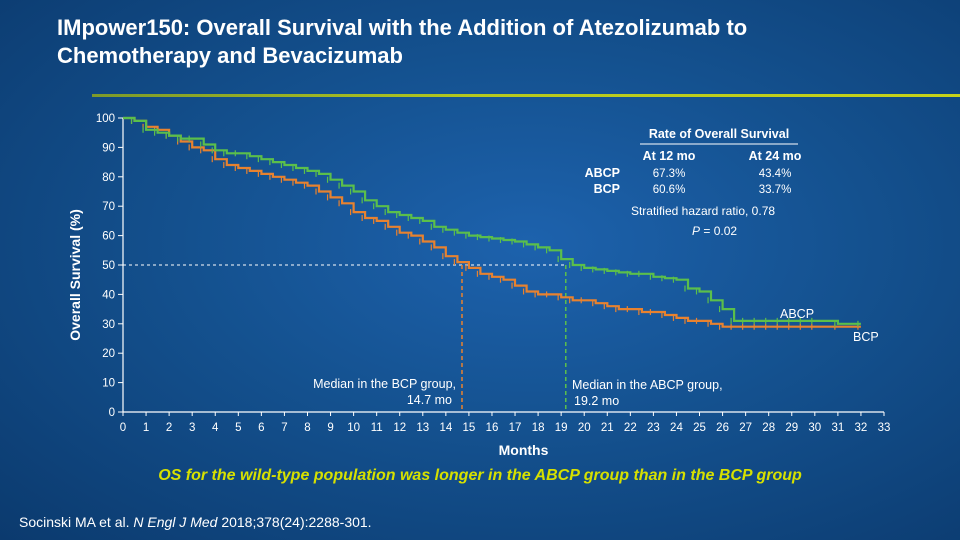 The height and width of the screenshot is (540, 960). I want to click on citation-details: 2018;378(24):2288-301., so click(294, 522).